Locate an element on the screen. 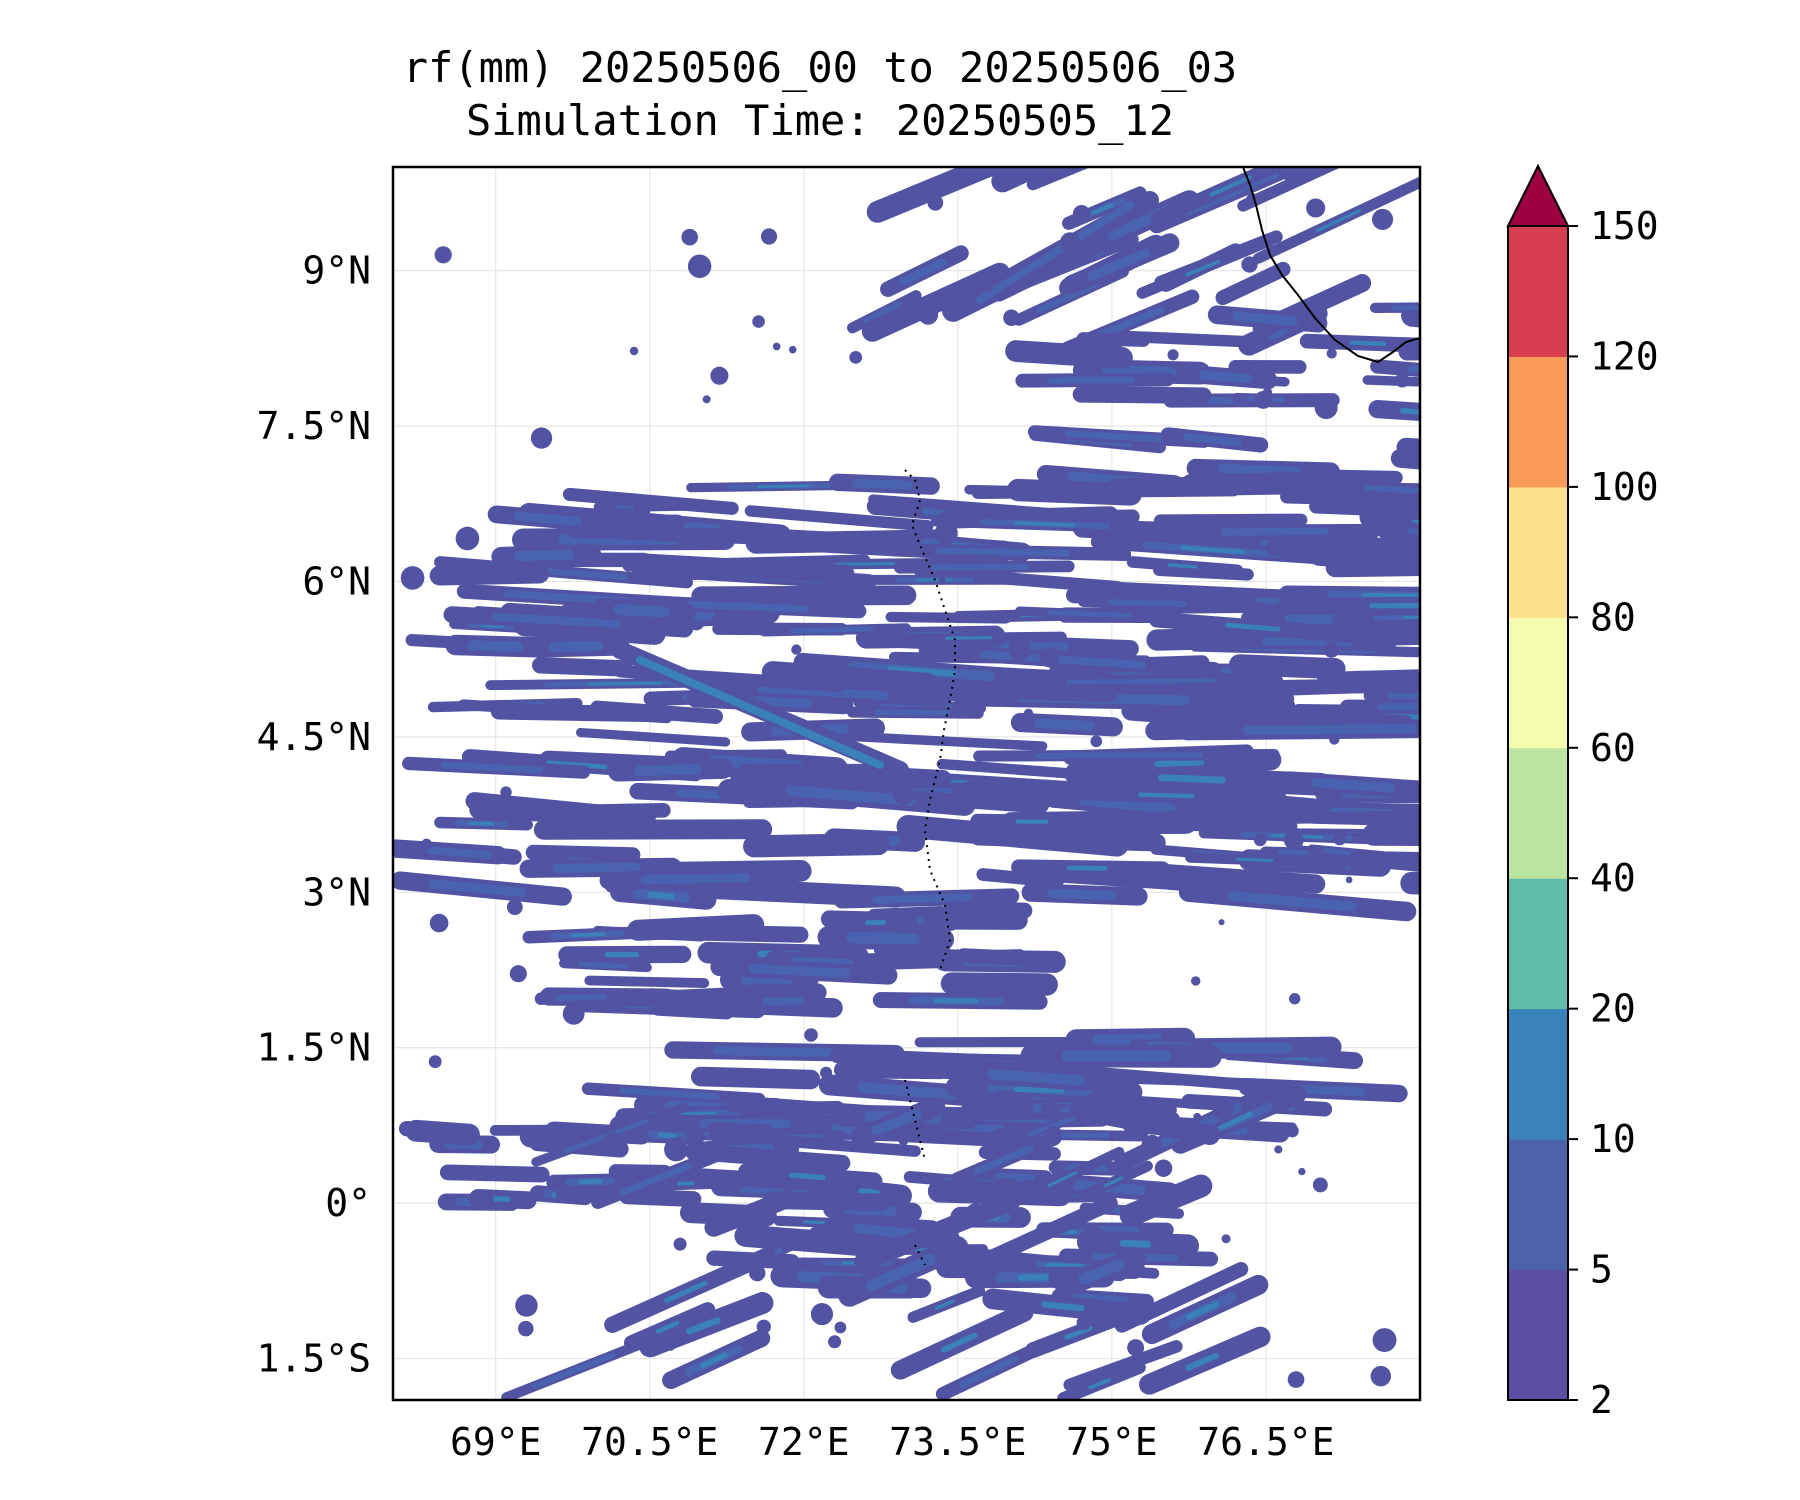  lat-tick-label: 6°N is located at coordinates (336, 581).